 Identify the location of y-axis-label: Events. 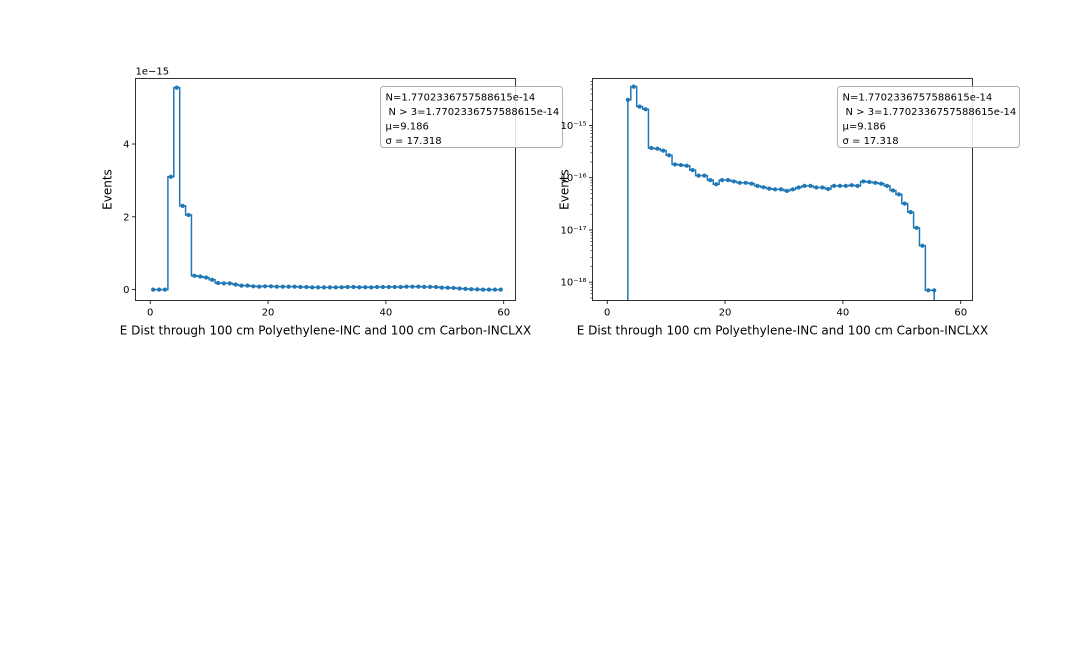
(565, 189).